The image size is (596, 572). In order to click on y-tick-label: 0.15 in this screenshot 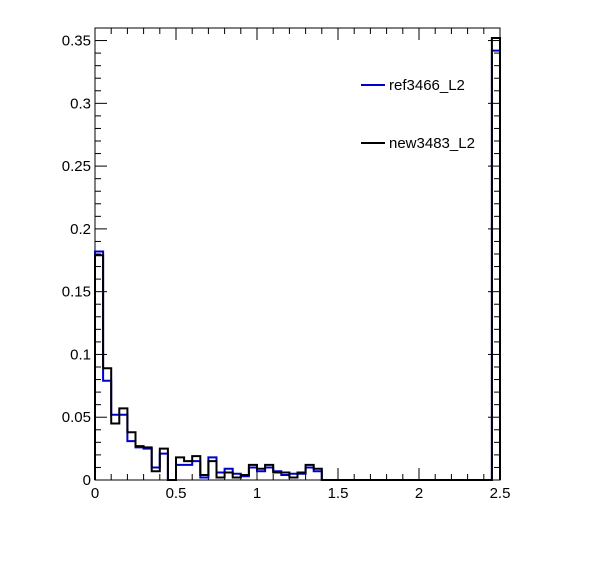, I will do `click(76, 292)`.